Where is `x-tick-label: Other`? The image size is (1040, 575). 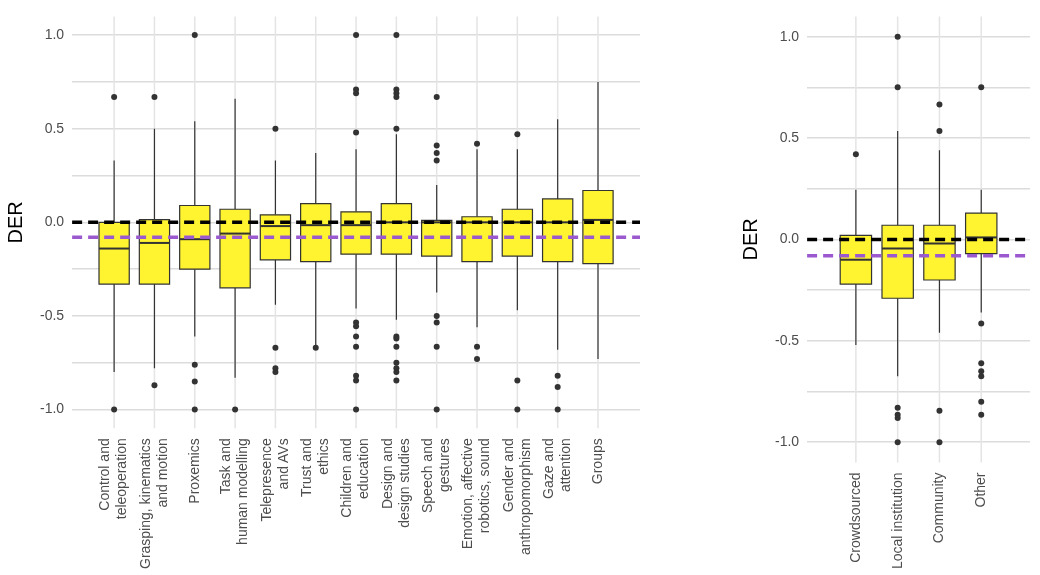
x-tick-label: Other is located at coordinates (980, 490).